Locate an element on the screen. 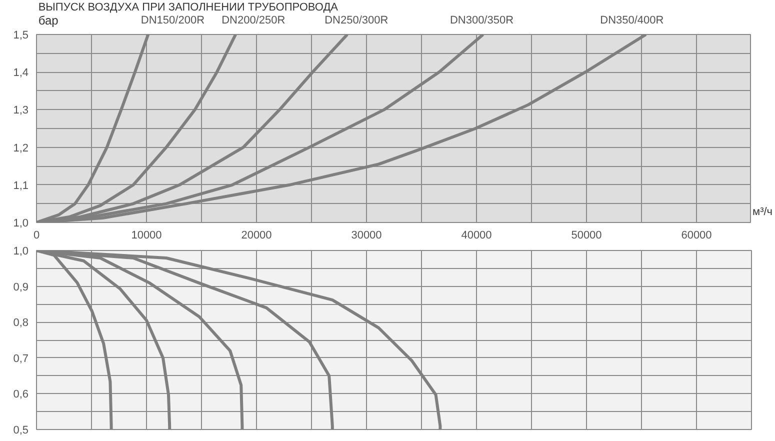 The image size is (775, 441). x-tick-label: 60000 is located at coordinates (696, 236).